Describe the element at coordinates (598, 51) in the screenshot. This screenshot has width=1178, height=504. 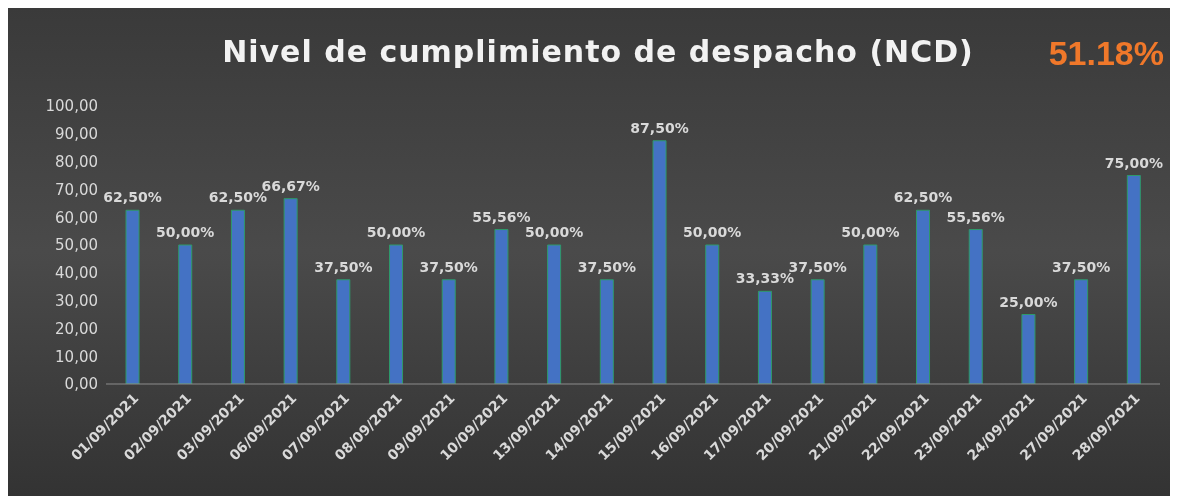
I see `chart-title: Nivel de cumplimiento de despacho (NCD)` at that location.